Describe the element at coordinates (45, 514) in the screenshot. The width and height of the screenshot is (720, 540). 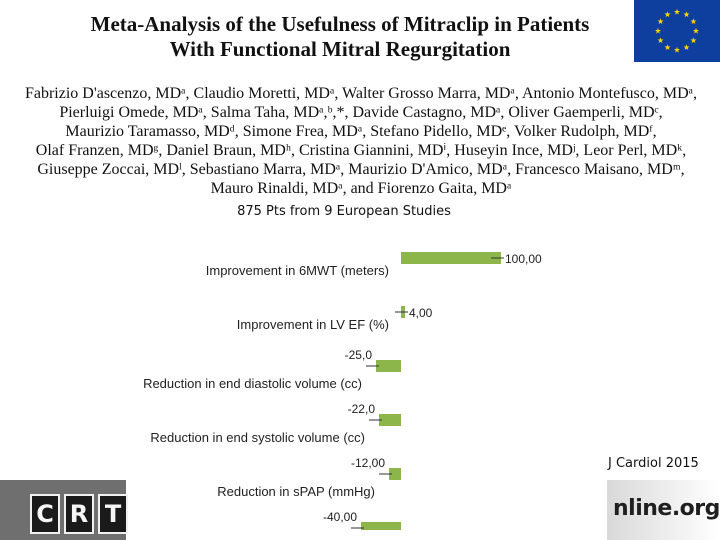
I see `crt-logo-letter-c: C` at that location.